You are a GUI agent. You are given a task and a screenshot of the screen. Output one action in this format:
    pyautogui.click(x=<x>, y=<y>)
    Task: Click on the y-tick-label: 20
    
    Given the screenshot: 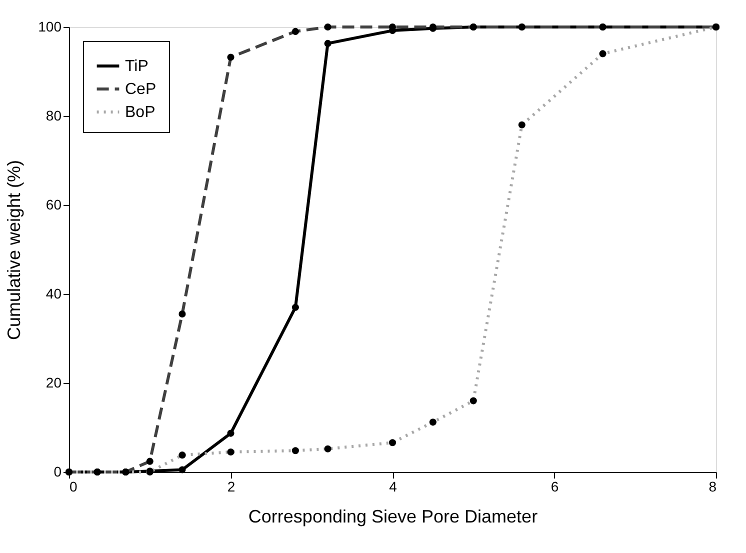 What is the action you would take?
    pyautogui.click(x=54, y=382)
    